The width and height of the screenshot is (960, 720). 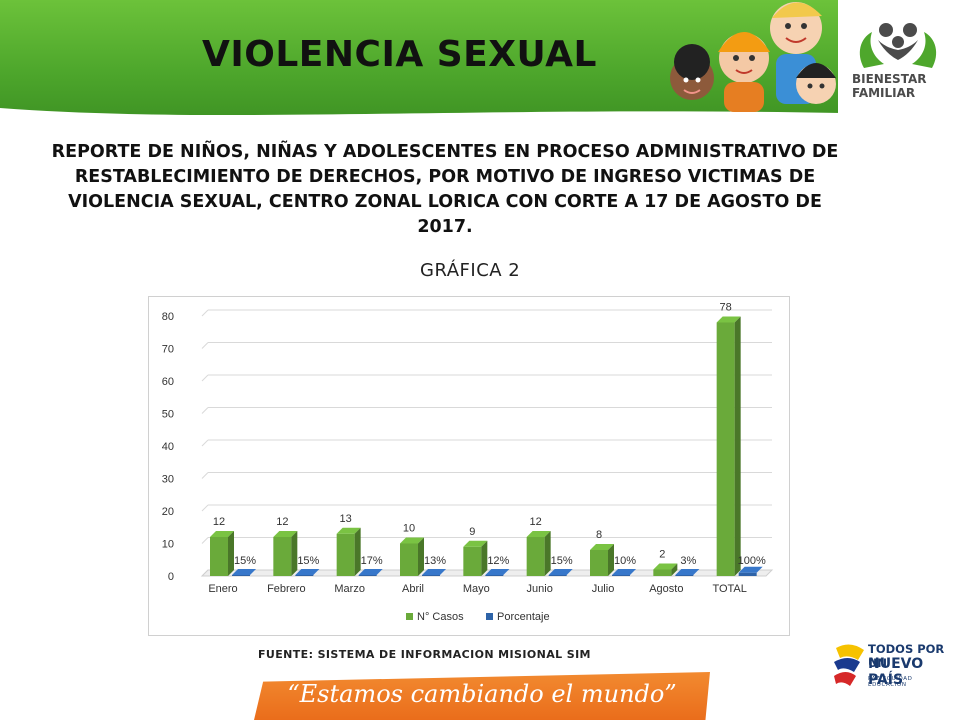 What do you see at coordinates (666, 589) in the screenshot?
I see `x-tick-label: Agosto` at bounding box center [666, 589].